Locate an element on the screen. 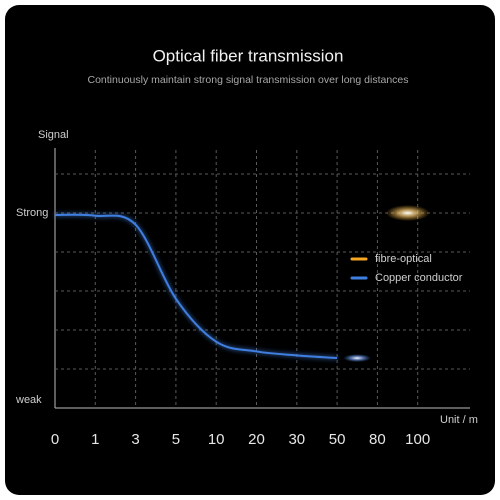 The image size is (500, 500). y-tick-label: weak is located at coordinates (28, 400).